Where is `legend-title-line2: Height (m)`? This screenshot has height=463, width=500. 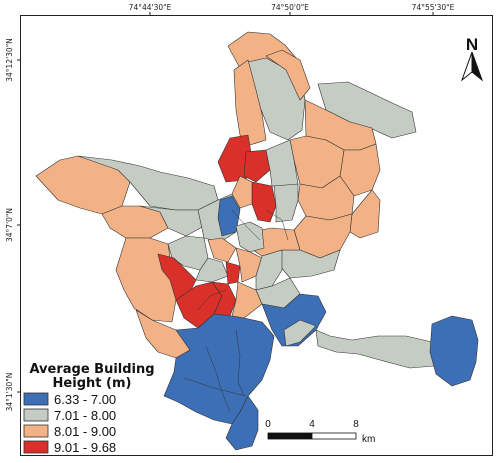 legend-title-line2: Height (m) is located at coordinates (92, 383).